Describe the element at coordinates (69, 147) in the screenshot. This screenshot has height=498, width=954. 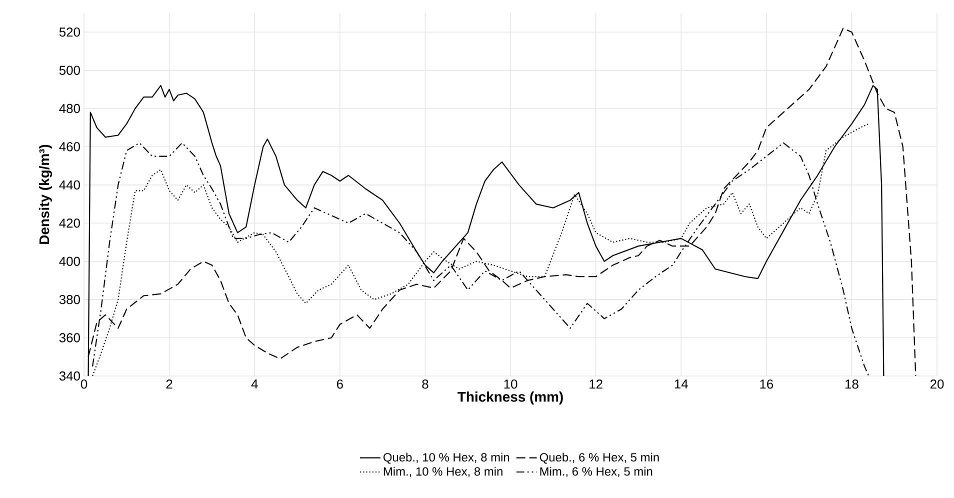
I see `y-tick-label: 460` at that location.